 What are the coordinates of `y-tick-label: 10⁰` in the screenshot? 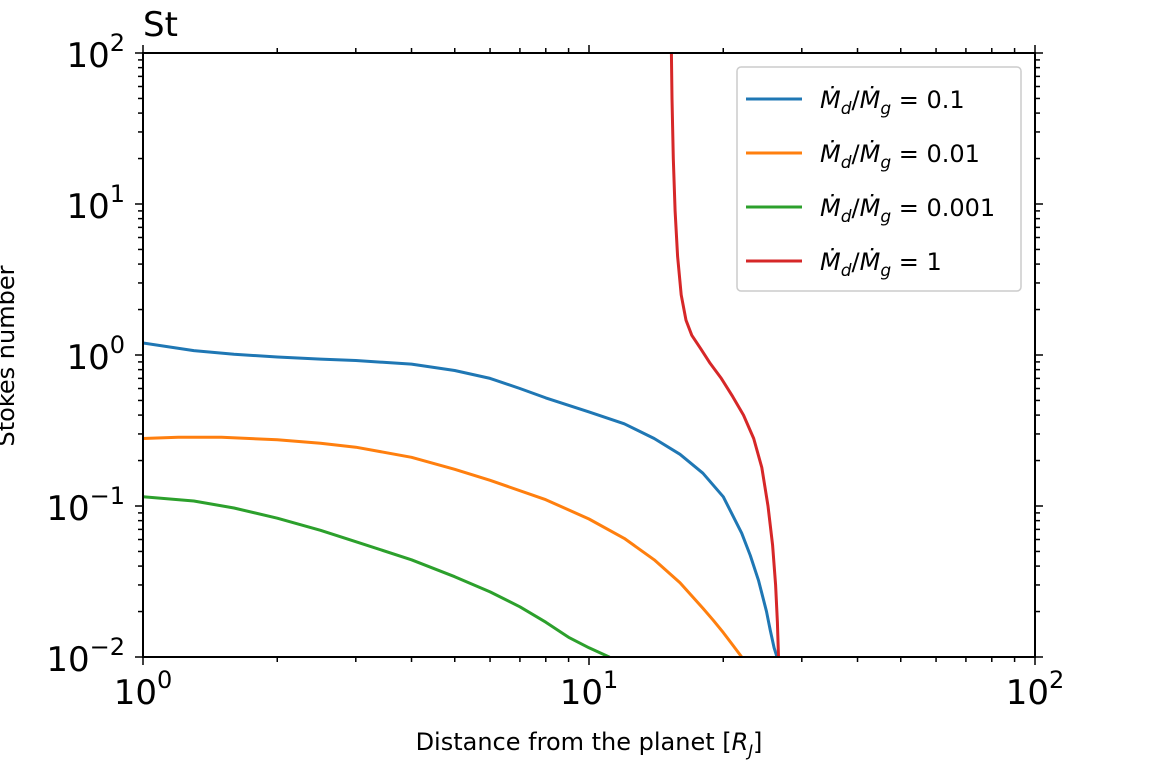 It's located at (95, 354).